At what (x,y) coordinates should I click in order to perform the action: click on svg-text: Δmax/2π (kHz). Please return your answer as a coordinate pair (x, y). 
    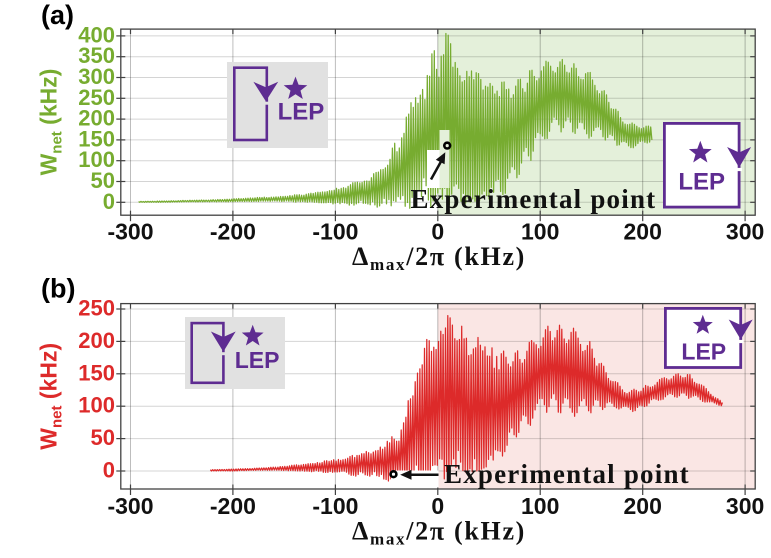
    Looking at the image, I should click on (439, 533).